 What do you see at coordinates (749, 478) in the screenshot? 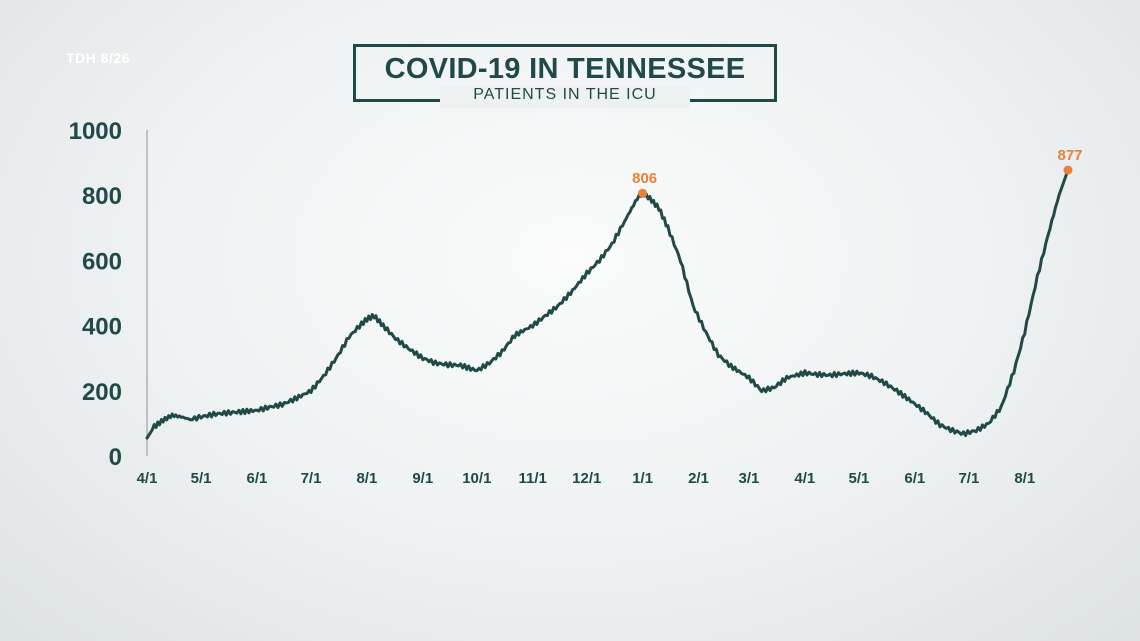
I see `x-tick-label: 3/1` at bounding box center [749, 478].